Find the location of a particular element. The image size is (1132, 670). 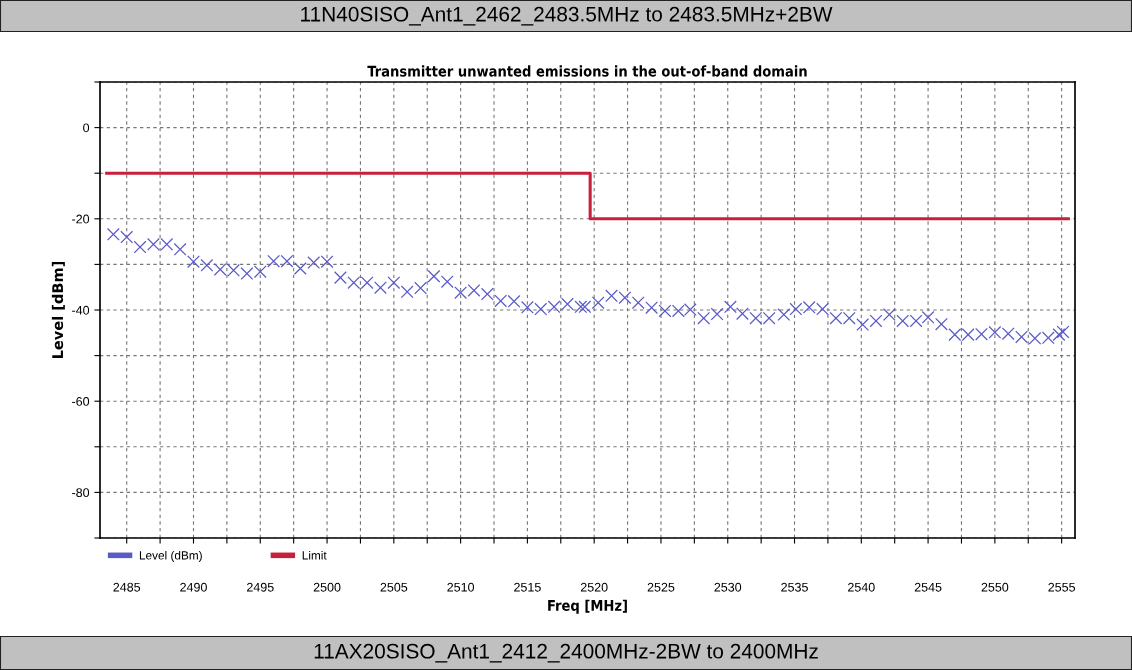

x-tick-label: 2535 is located at coordinates (794, 587).